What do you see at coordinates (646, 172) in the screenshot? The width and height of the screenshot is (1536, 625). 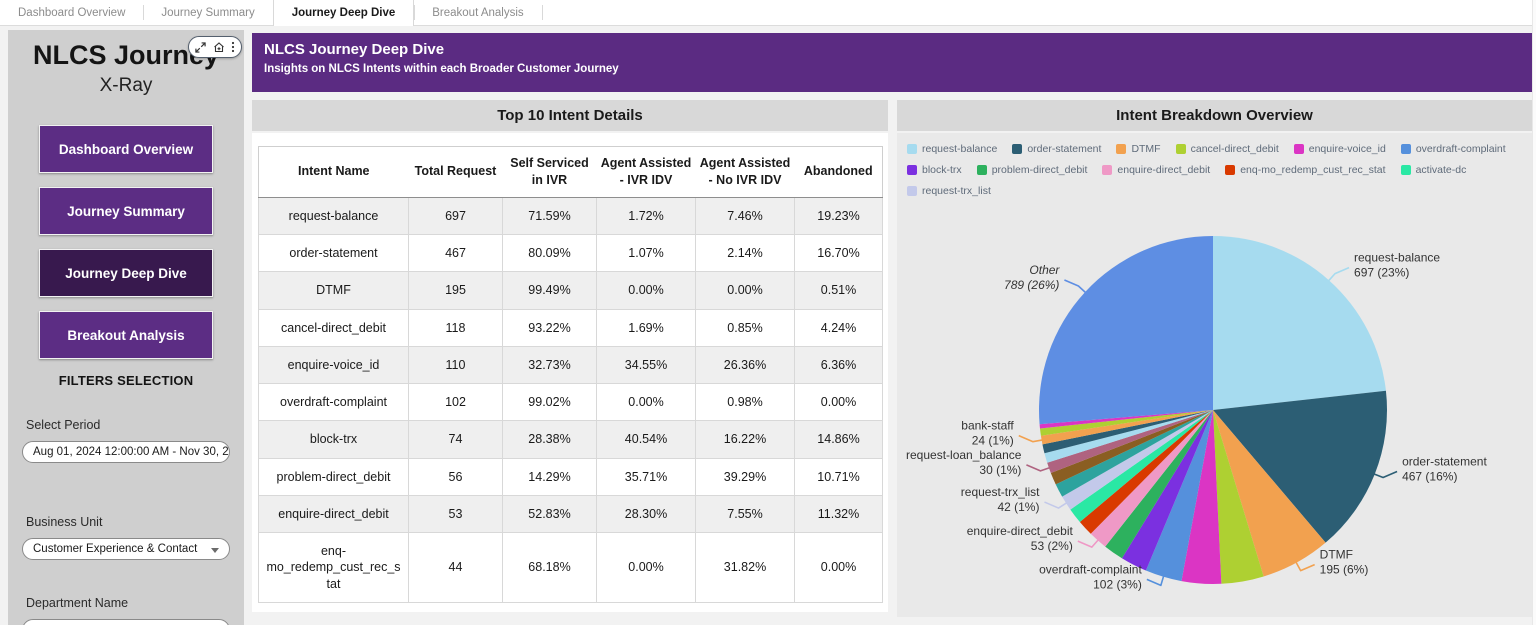 I see `column-header-agent-assisted-ivr-idv: Agent Assisted - IVR IDV` at bounding box center [646, 172].